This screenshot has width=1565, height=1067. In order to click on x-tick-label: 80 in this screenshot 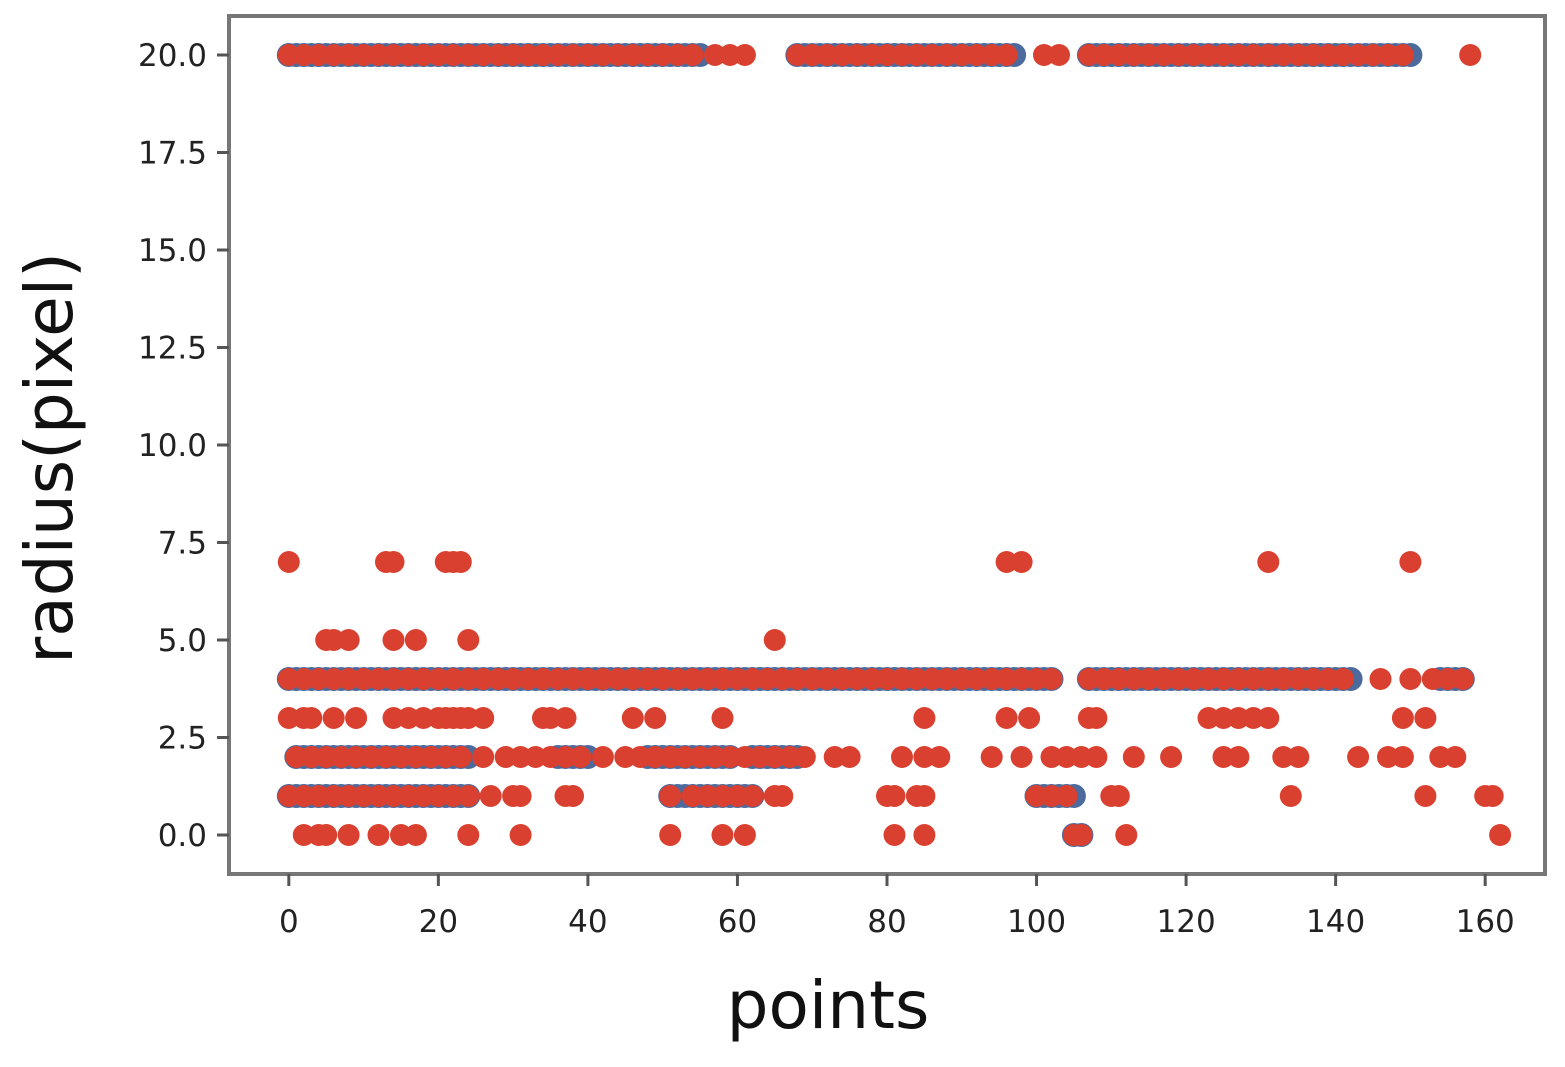, I will do `click(886, 922)`.